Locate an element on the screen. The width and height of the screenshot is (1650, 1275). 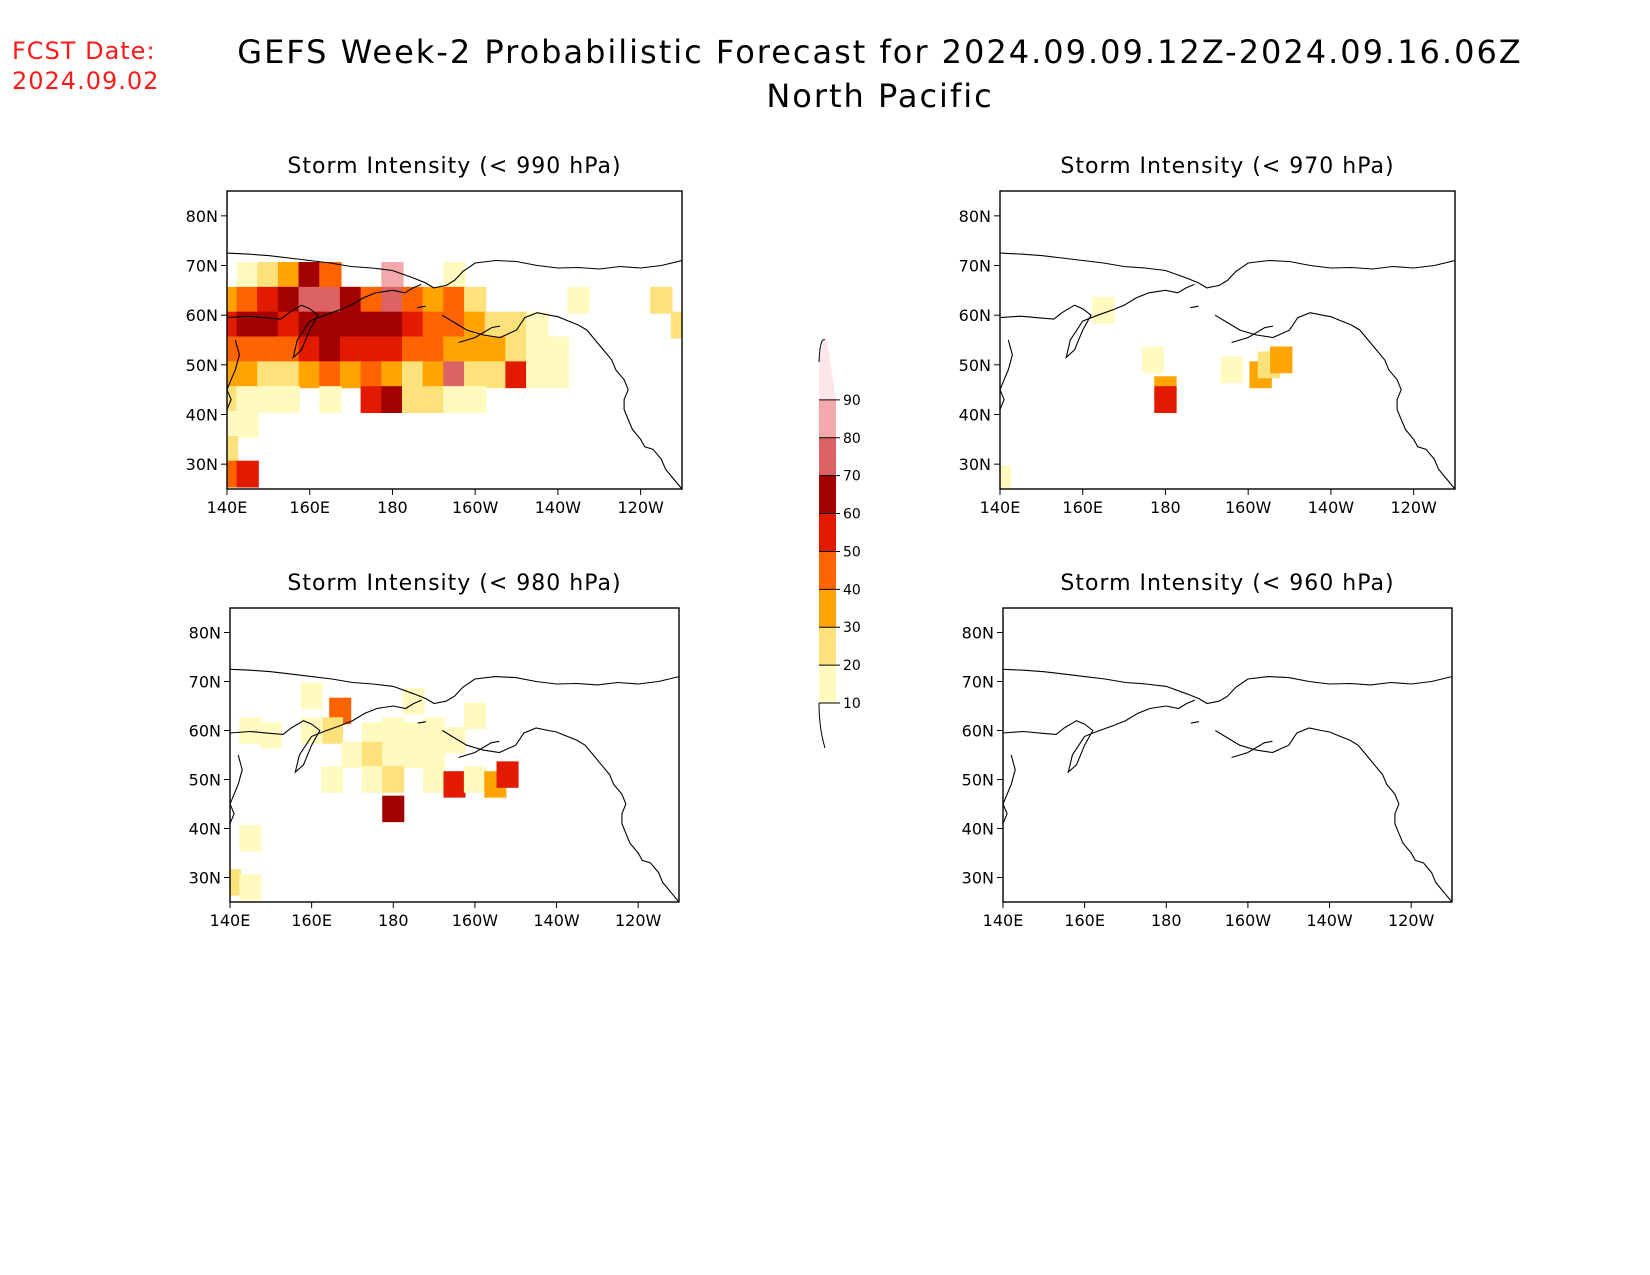
lon-label: 180 is located at coordinates (1166, 920).